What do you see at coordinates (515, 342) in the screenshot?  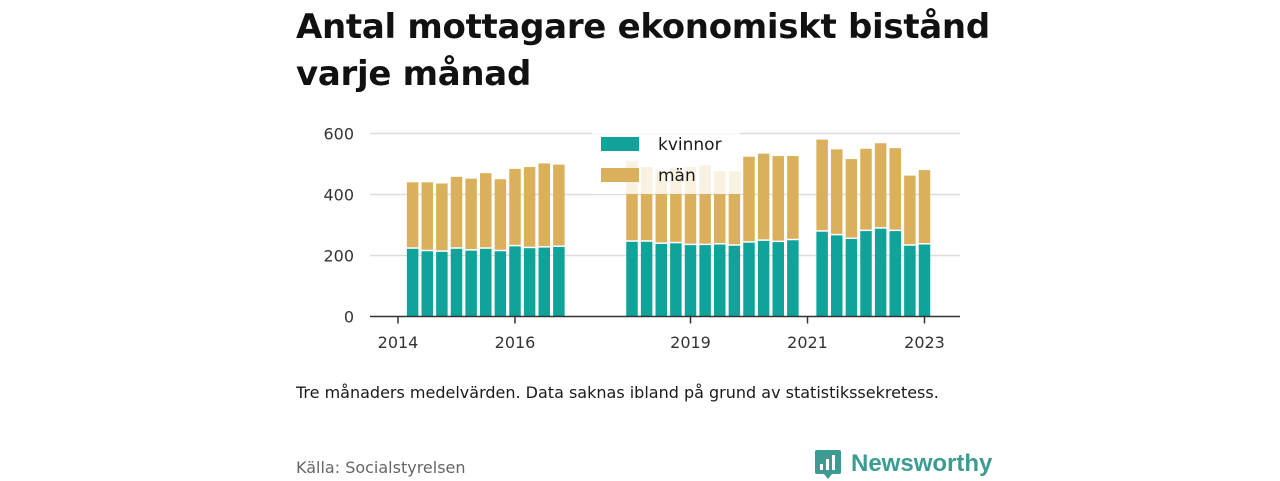 I see `x-tick-label: 2016` at bounding box center [515, 342].